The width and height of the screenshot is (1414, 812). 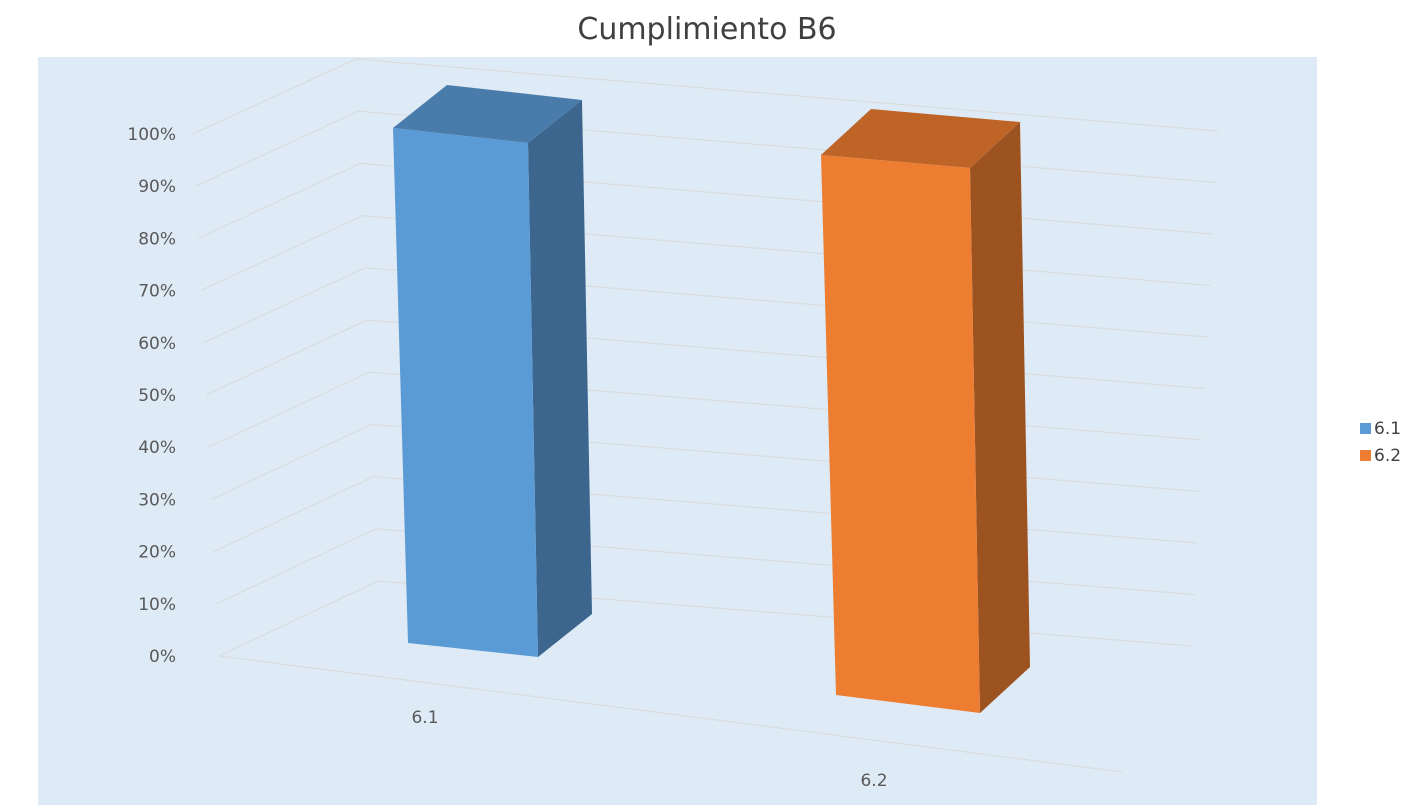 I want to click on legend-item-6-2: 6.2, so click(x=1380, y=455).